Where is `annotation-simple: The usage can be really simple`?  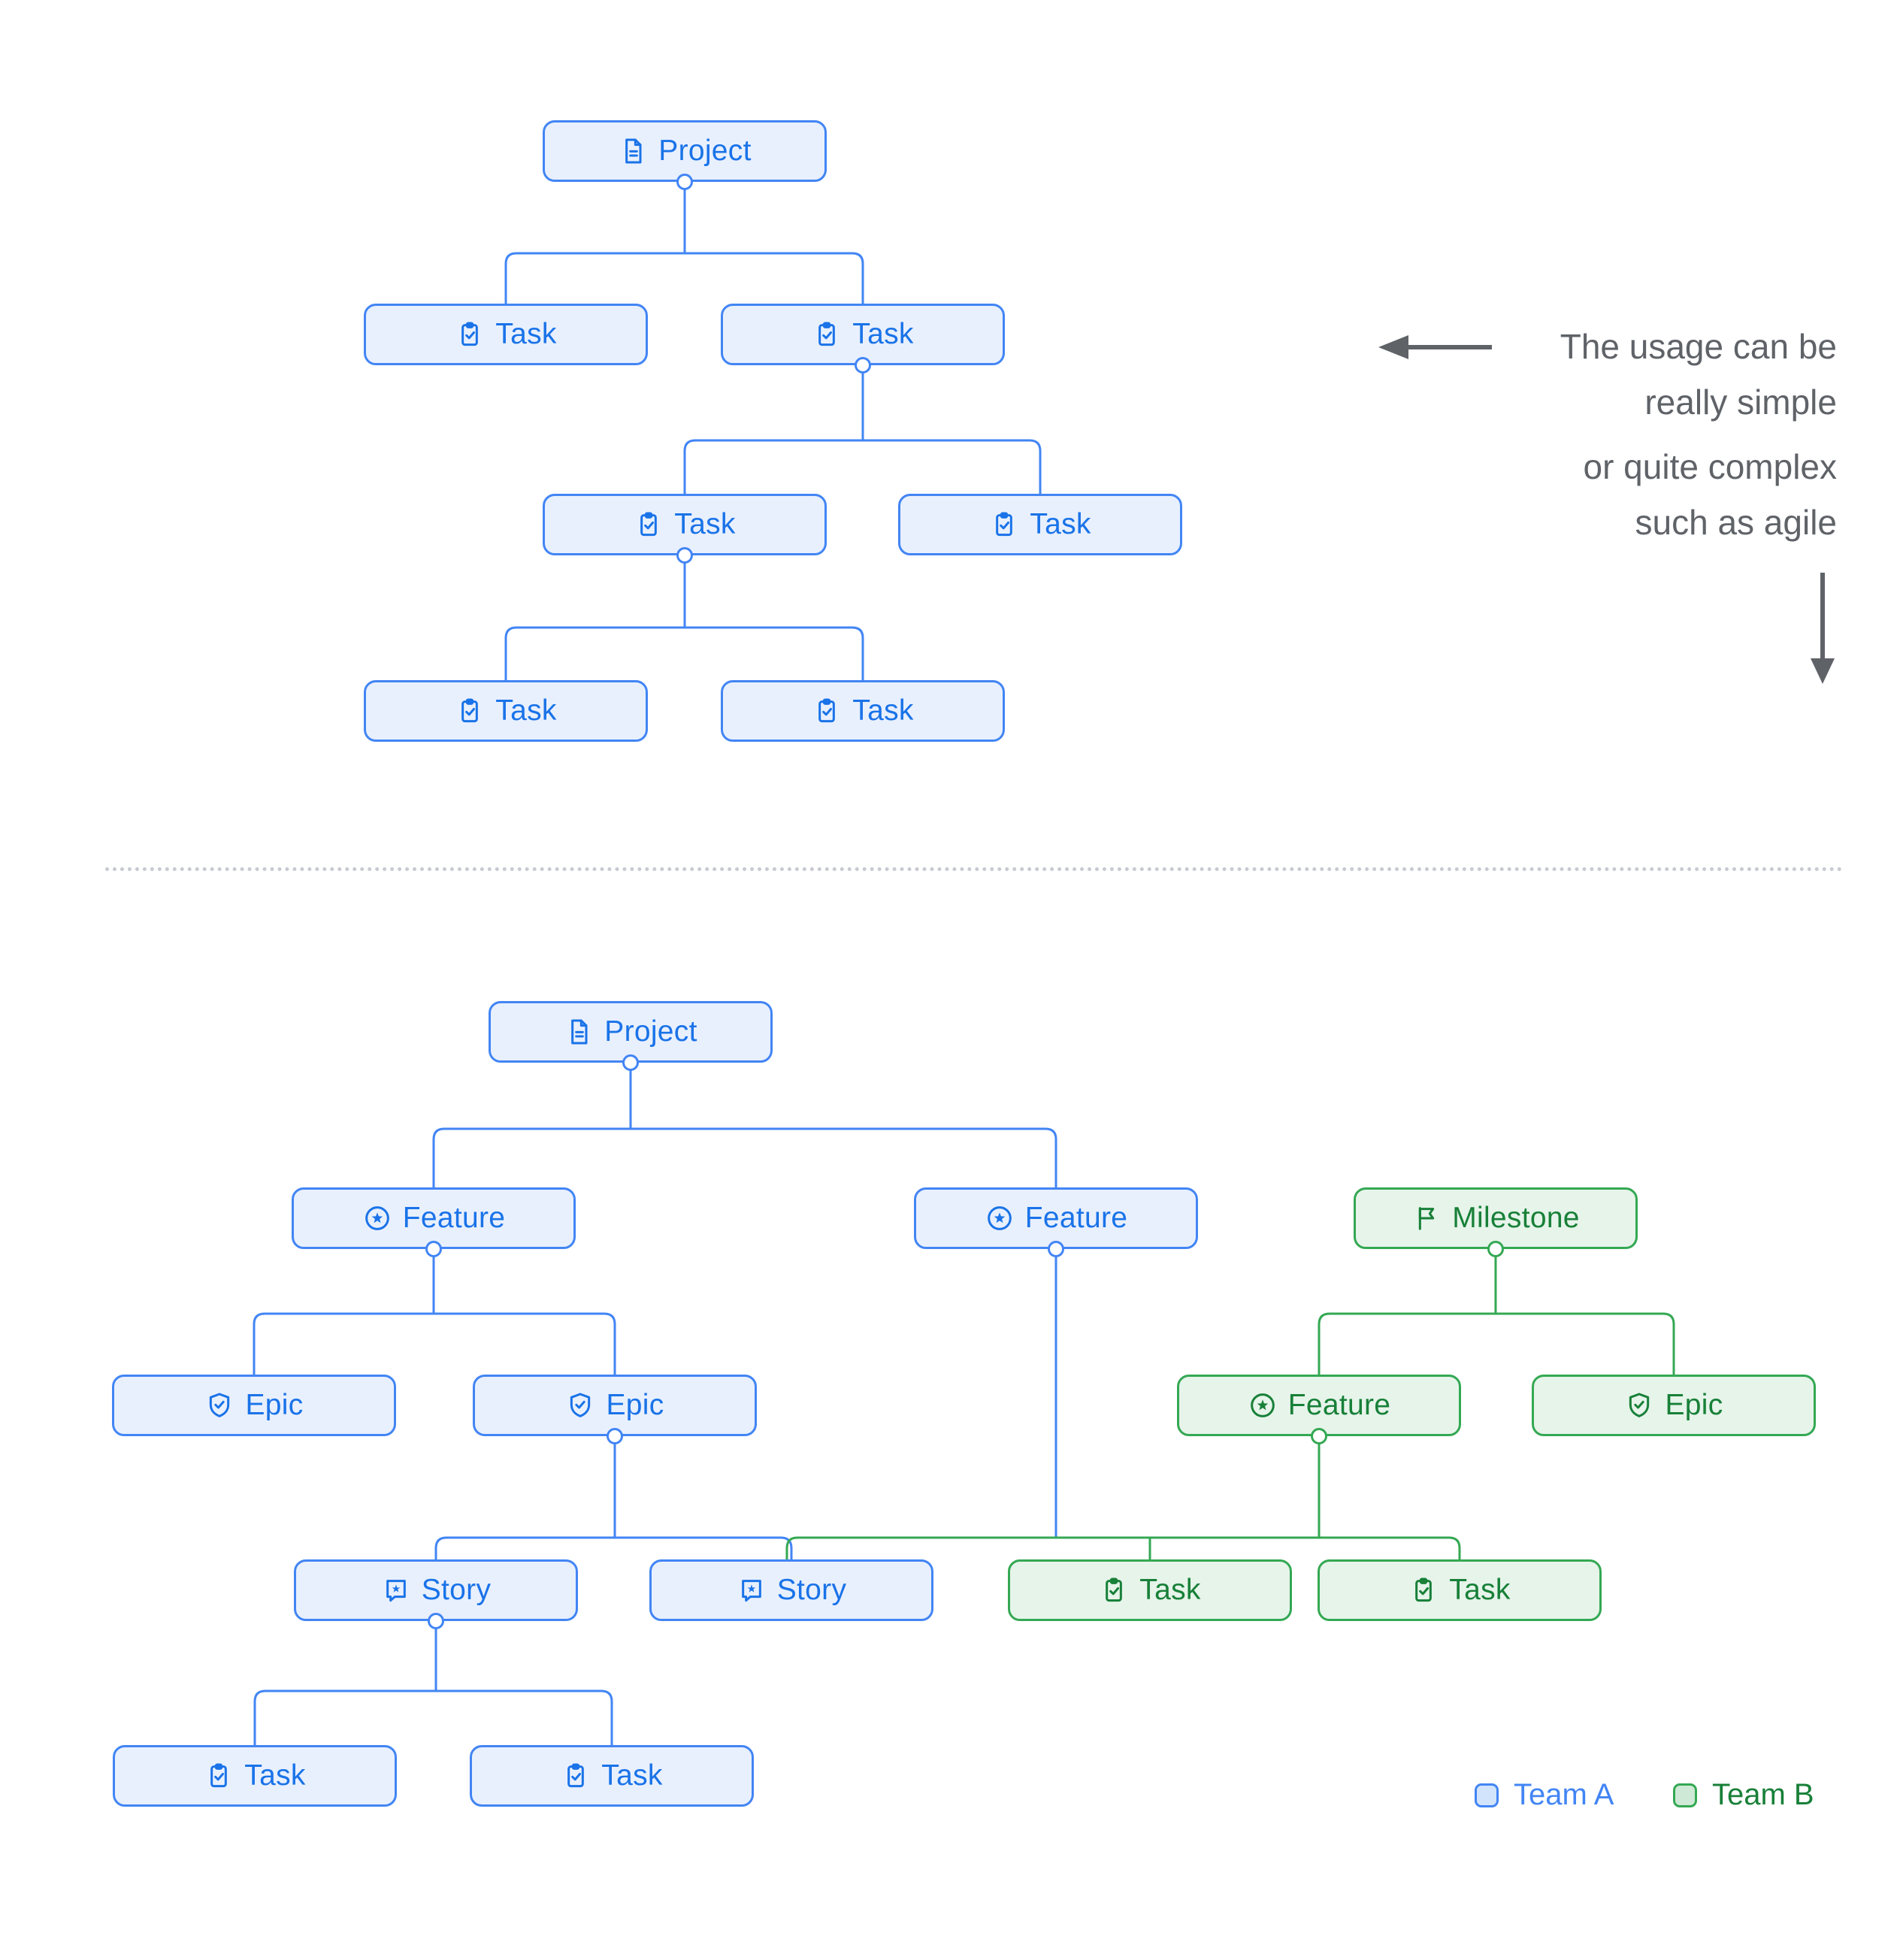
annotation-simple: The usage can be really simple is located at coordinates (1698, 374).